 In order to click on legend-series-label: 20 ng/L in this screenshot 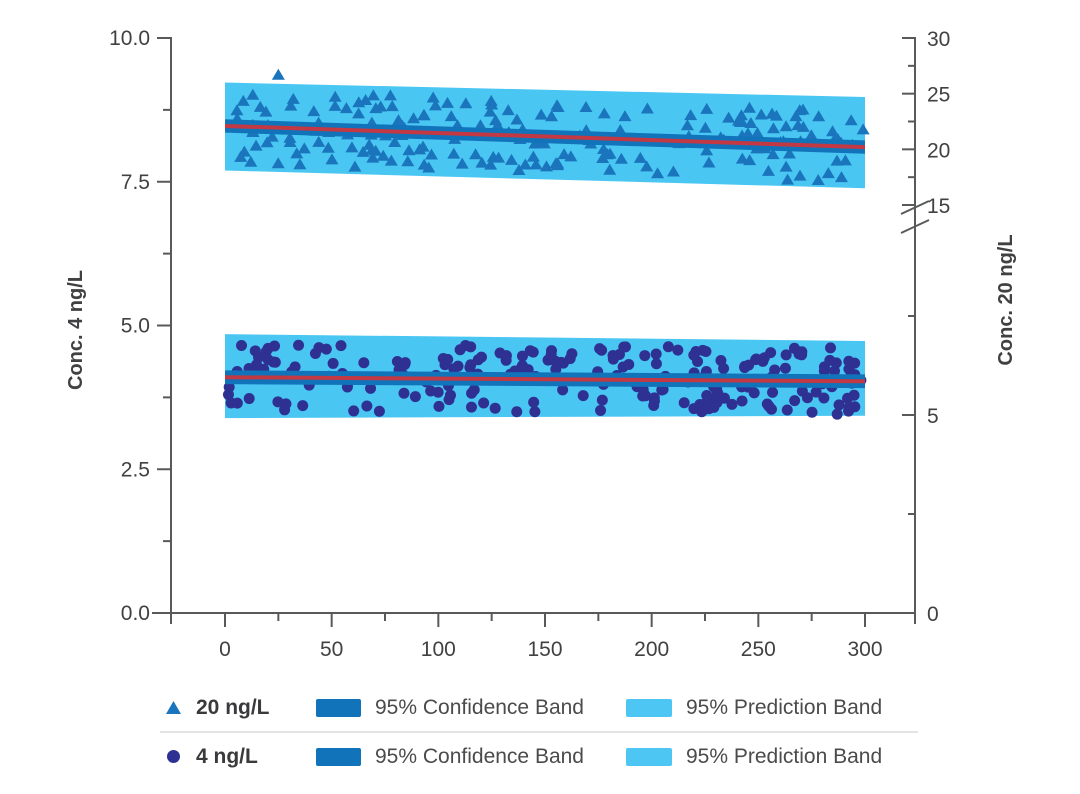, I will do `click(233, 707)`.